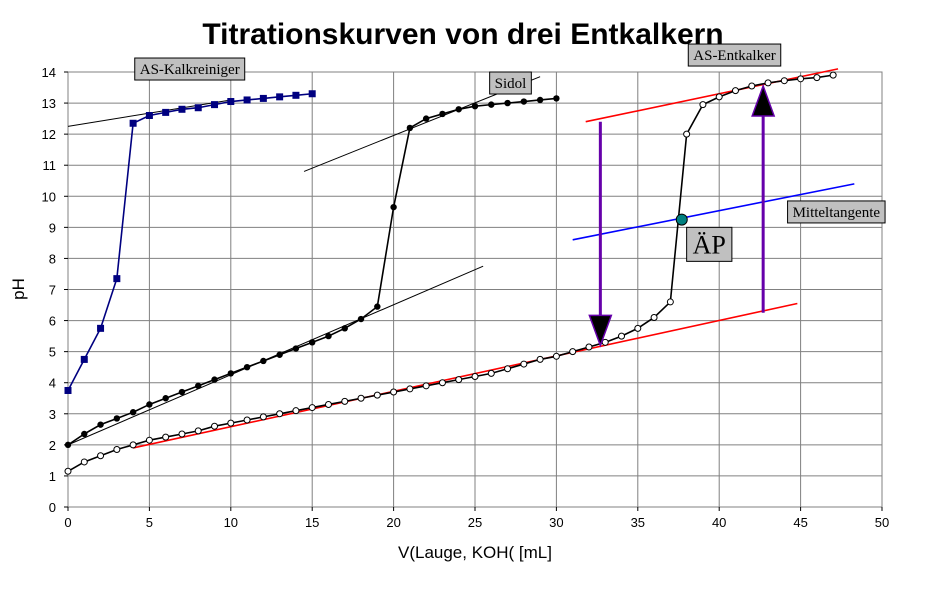 The height and width of the screenshot is (603, 930). I want to click on entkalker-upper-tangent, so click(712, 95).